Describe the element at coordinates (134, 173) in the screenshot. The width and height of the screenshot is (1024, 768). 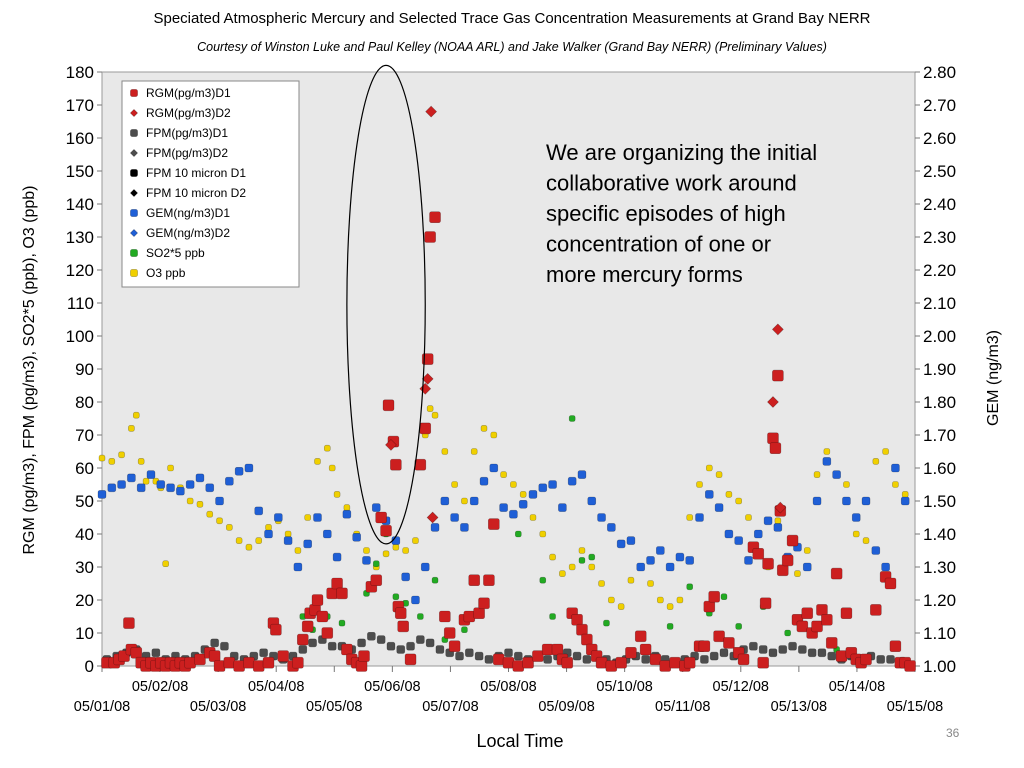
I see `legend-marker` at that location.